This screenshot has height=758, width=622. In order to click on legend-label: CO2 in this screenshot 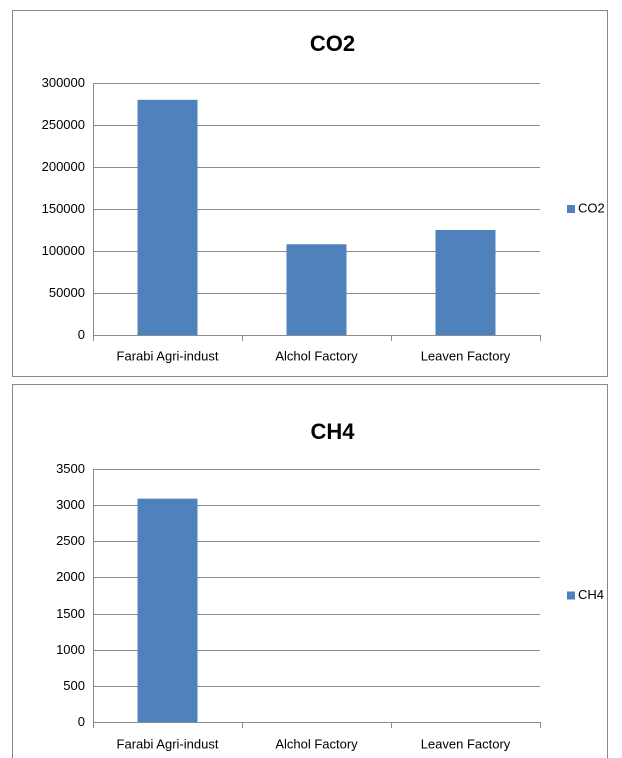, I will do `click(591, 207)`.